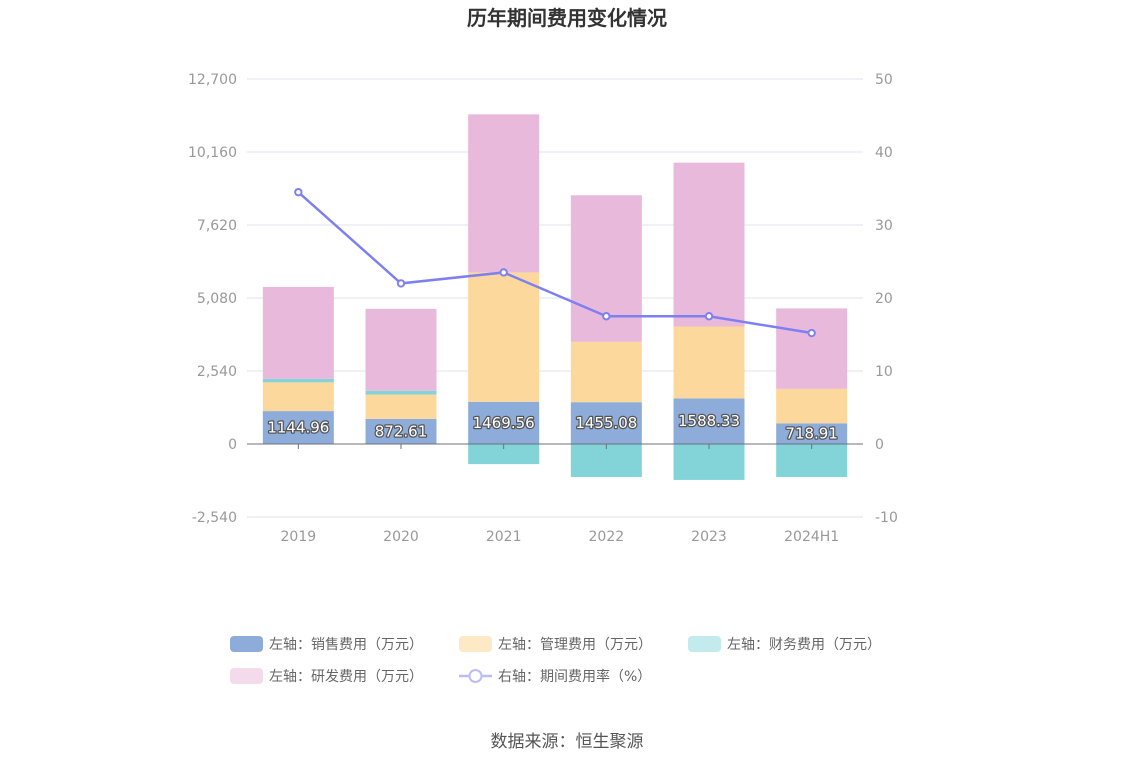 Image resolution: width=1134 pixels, height=766 pixels. I want to click on right-tick-label: 20, so click(884, 299).